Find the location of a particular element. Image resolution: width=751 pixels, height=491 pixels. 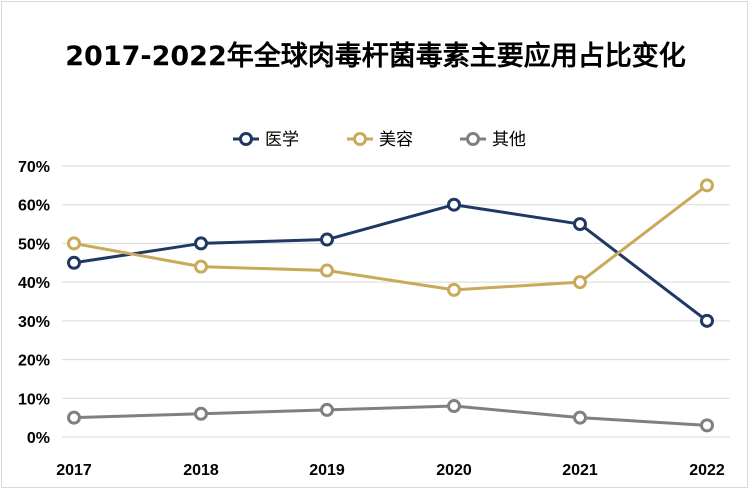

y-tick-label: 60% is located at coordinates (34, 206).